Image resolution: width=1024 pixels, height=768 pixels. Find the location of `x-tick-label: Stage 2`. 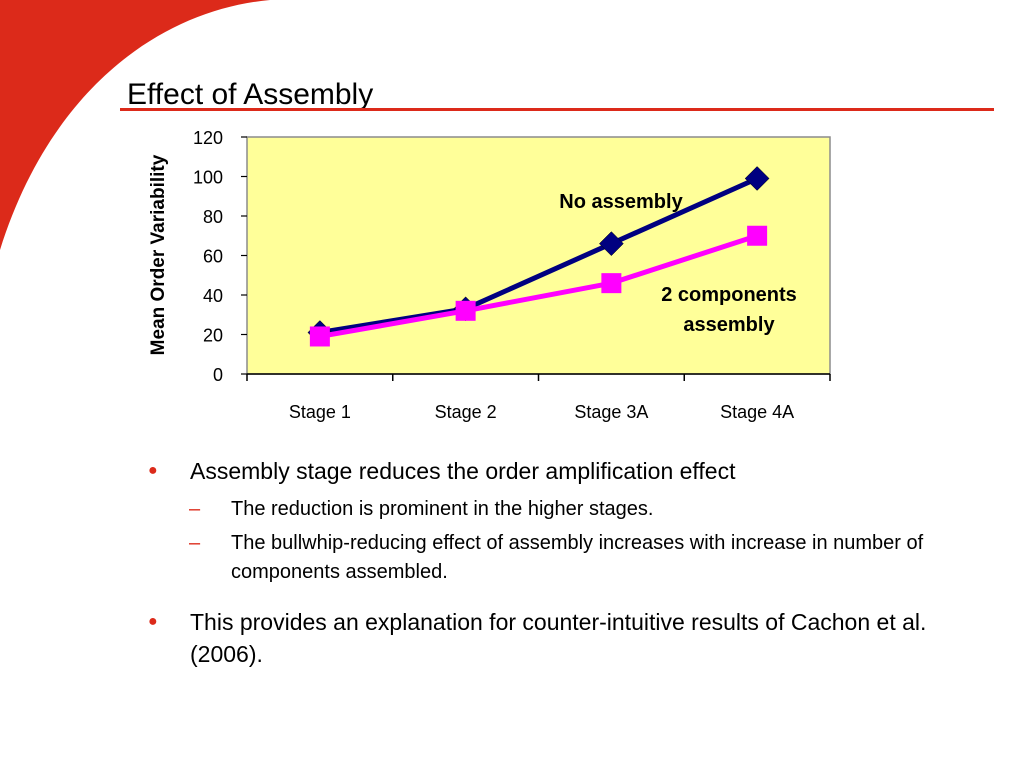

x-tick-label: Stage 2 is located at coordinates (466, 412).